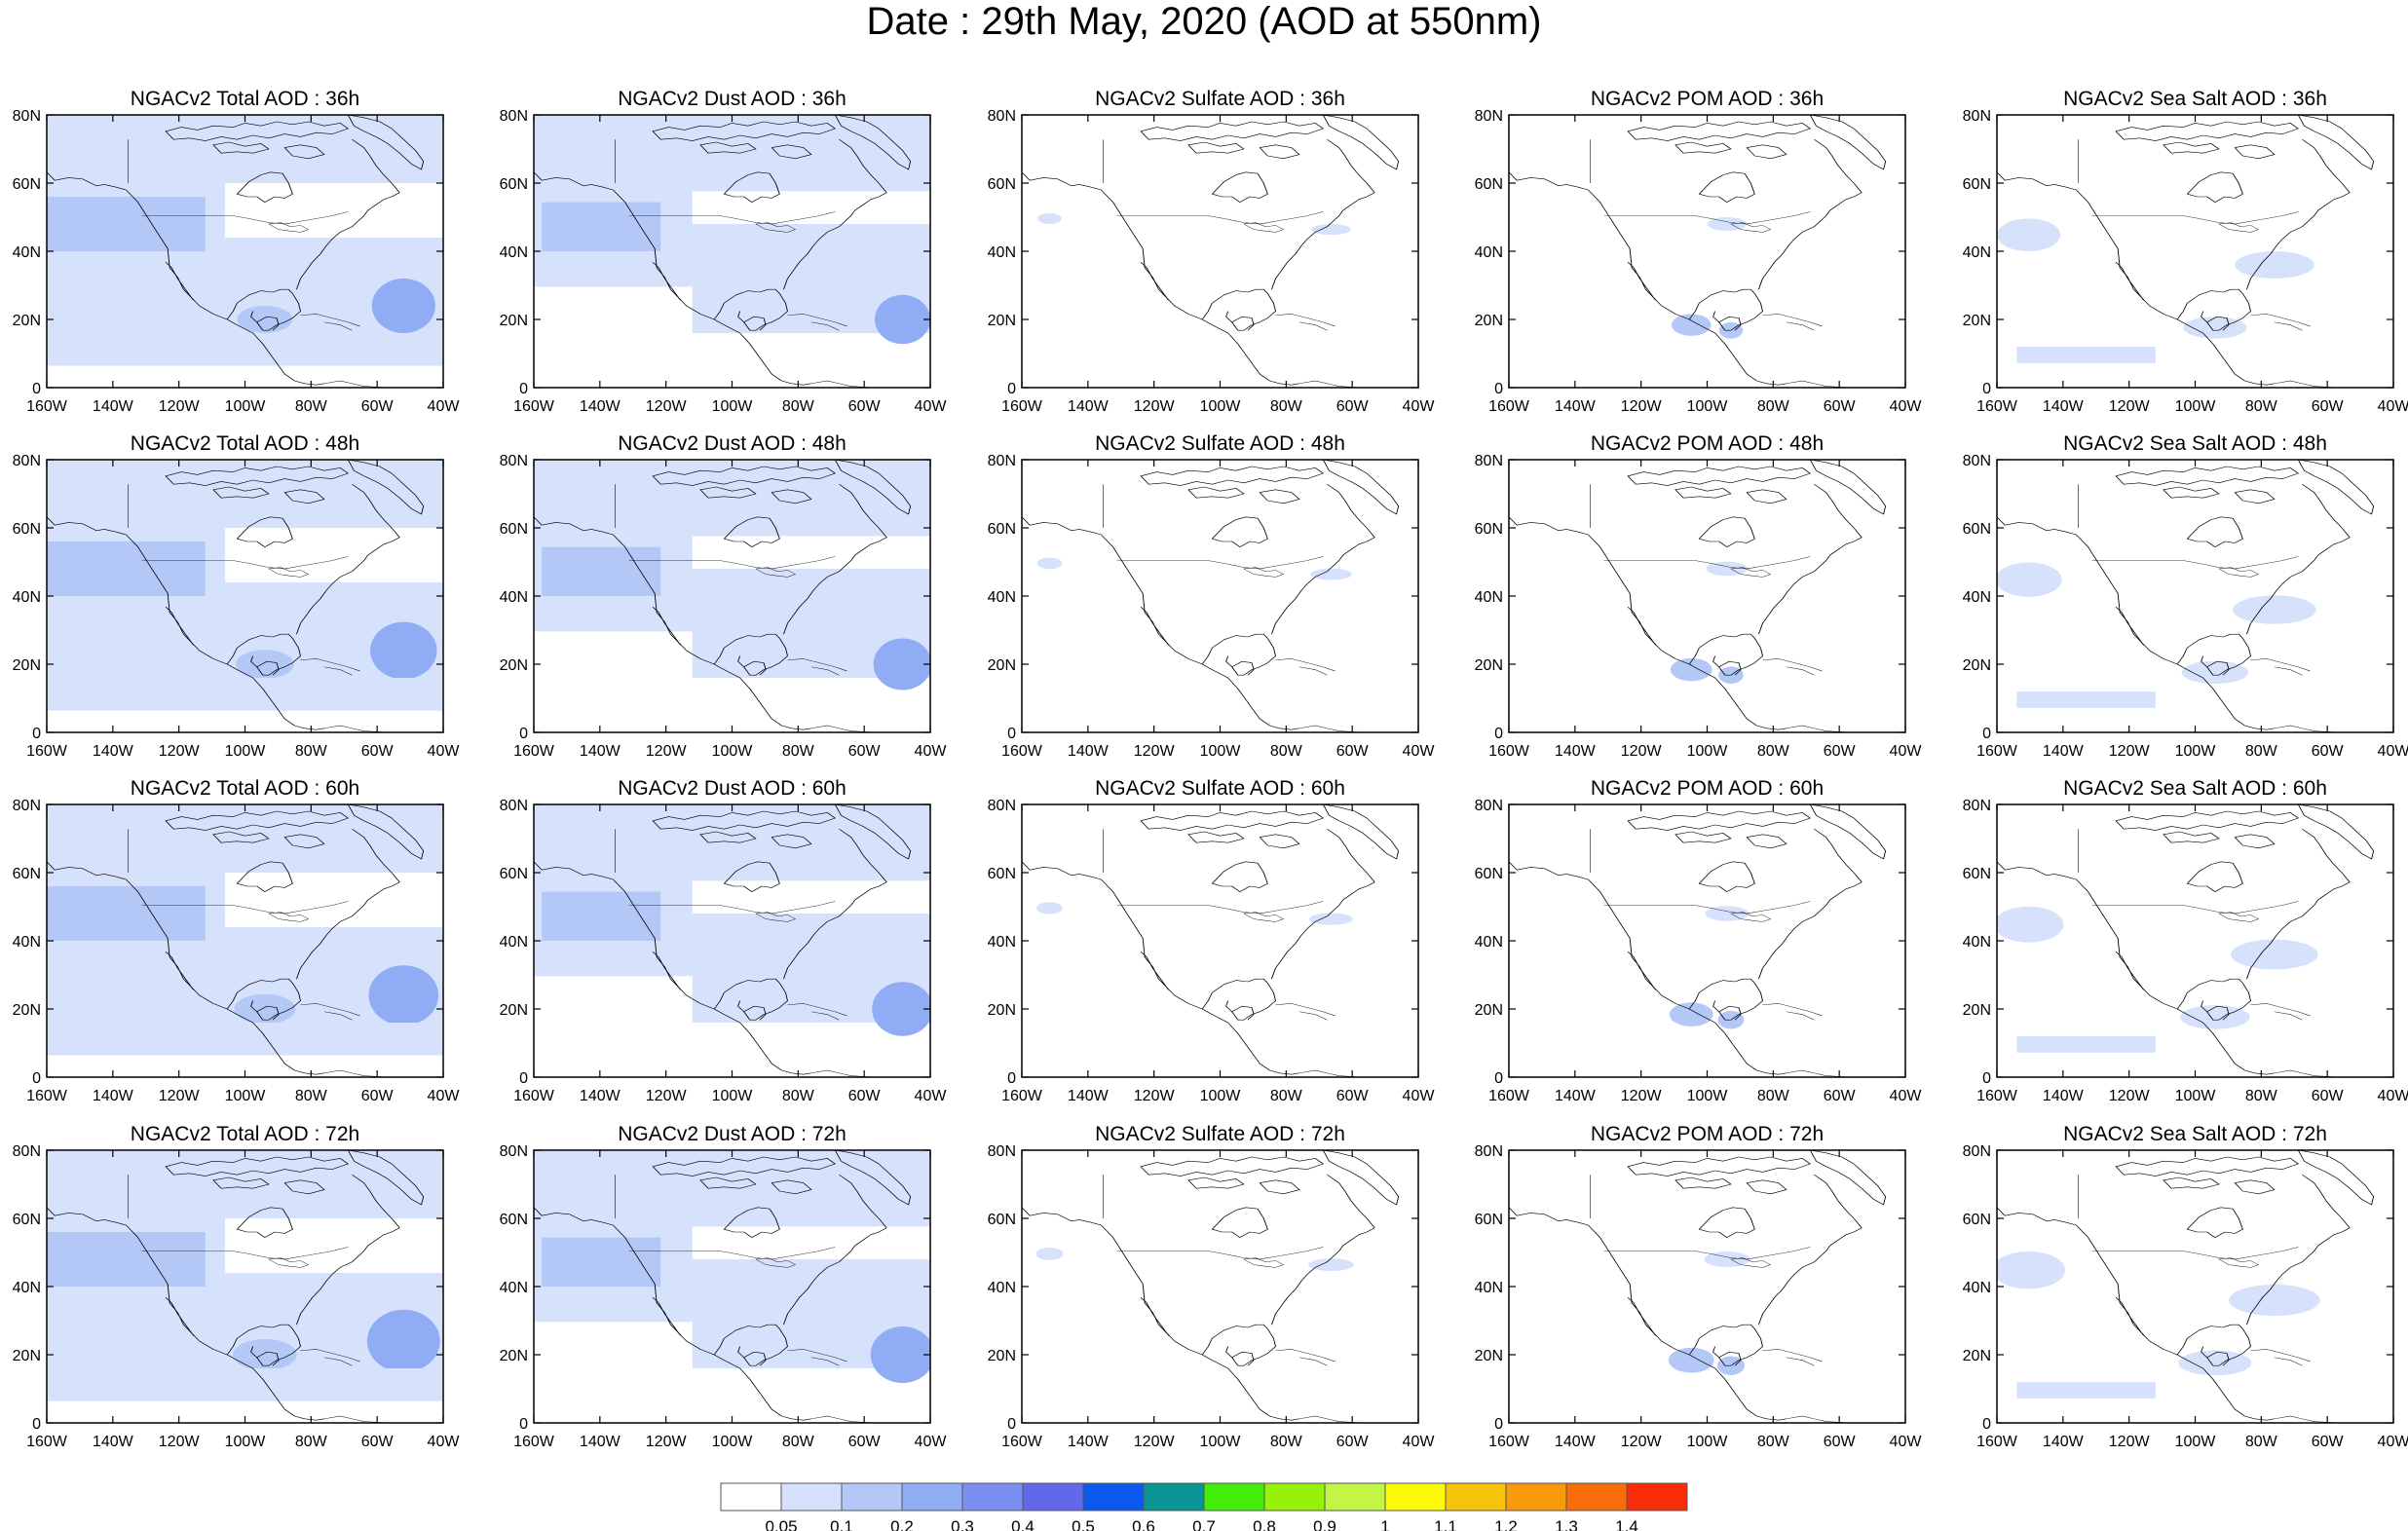  What do you see at coordinates (2195, 99) in the screenshot?
I see `panel-title: NGACv2 Sea Salt AOD : 36h` at bounding box center [2195, 99].